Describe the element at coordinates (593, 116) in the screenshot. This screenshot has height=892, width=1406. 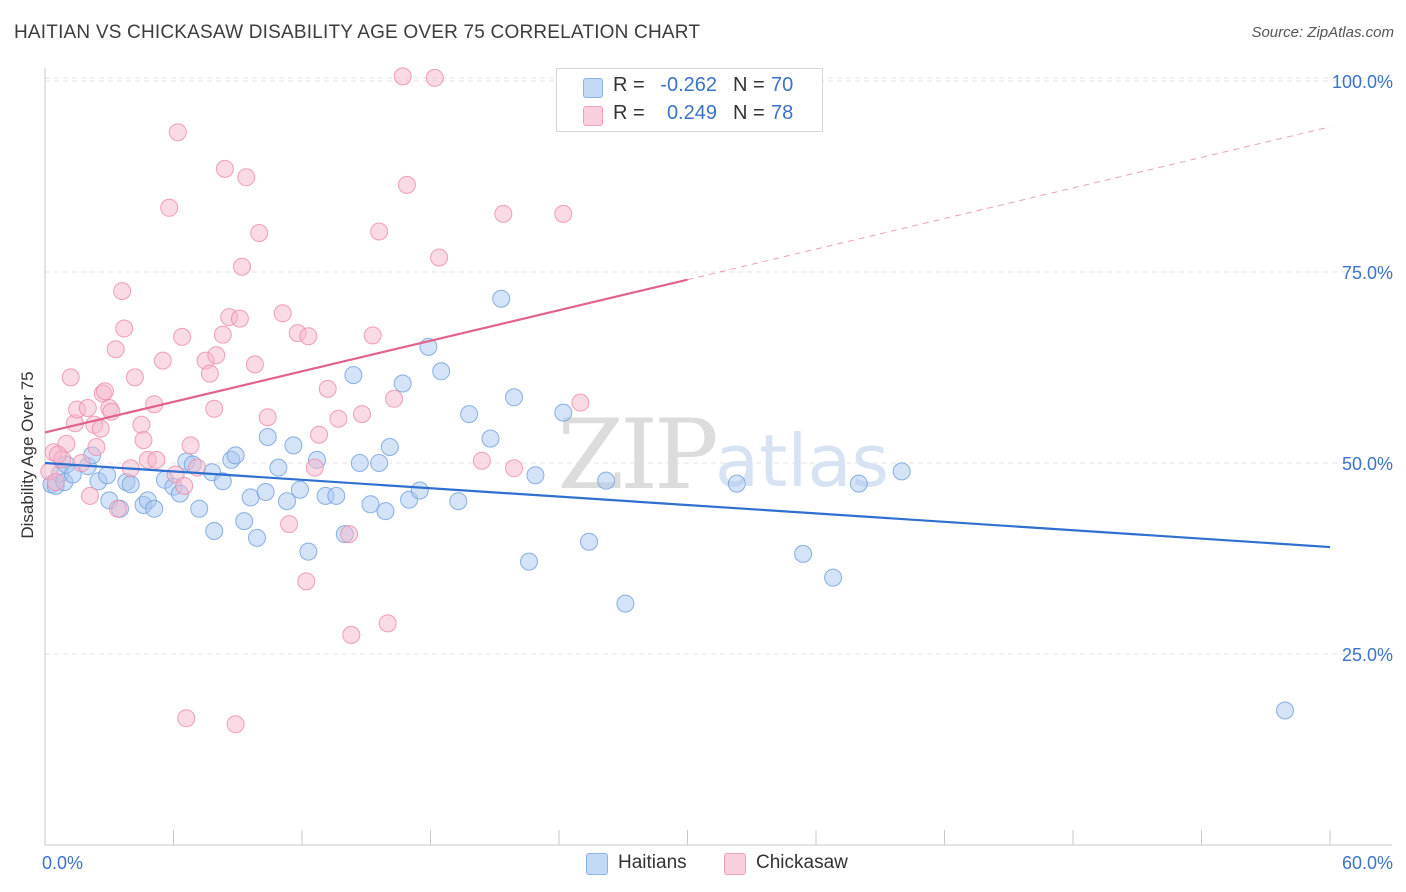
I see `legend-swatch-chickasaw` at that location.